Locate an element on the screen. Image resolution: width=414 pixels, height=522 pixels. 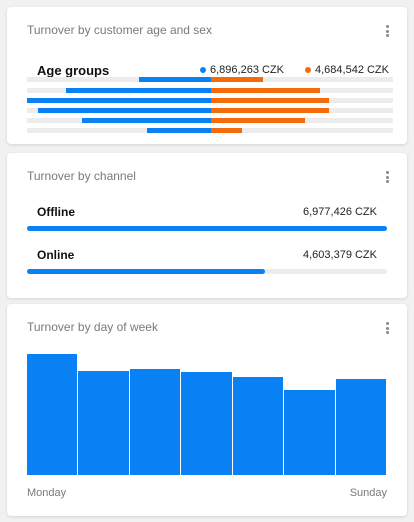
legend-female: 4,684,542 CZK is located at coordinates (347, 70).